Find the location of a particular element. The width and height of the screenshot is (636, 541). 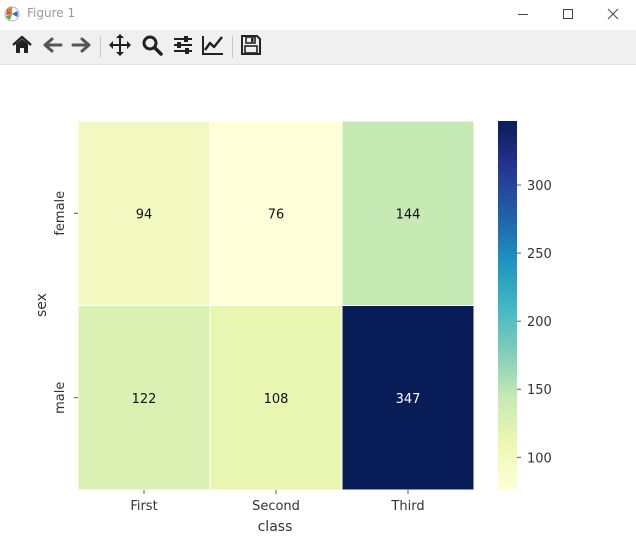

heatmap-cell-label: 94 is located at coordinates (144, 214).